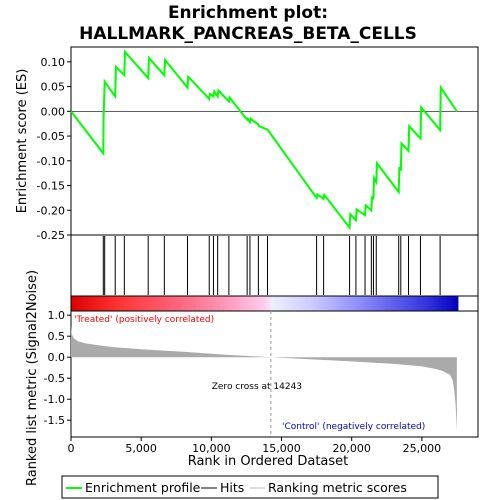 The height and width of the screenshot is (500, 500). What do you see at coordinates (51, 235) in the screenshot?
I see `es-y-tick-label: -0.25` at bounding box center [51, 235].